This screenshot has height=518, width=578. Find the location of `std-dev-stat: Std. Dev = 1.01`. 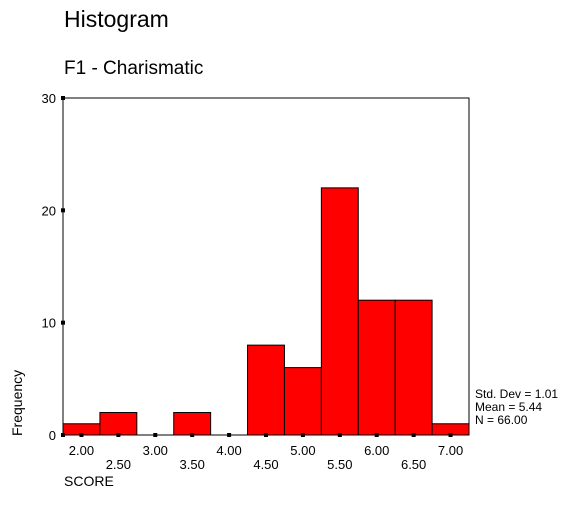

std-dev-stat: Std. Dev = 1.01 is located at coordinates (517, 394).